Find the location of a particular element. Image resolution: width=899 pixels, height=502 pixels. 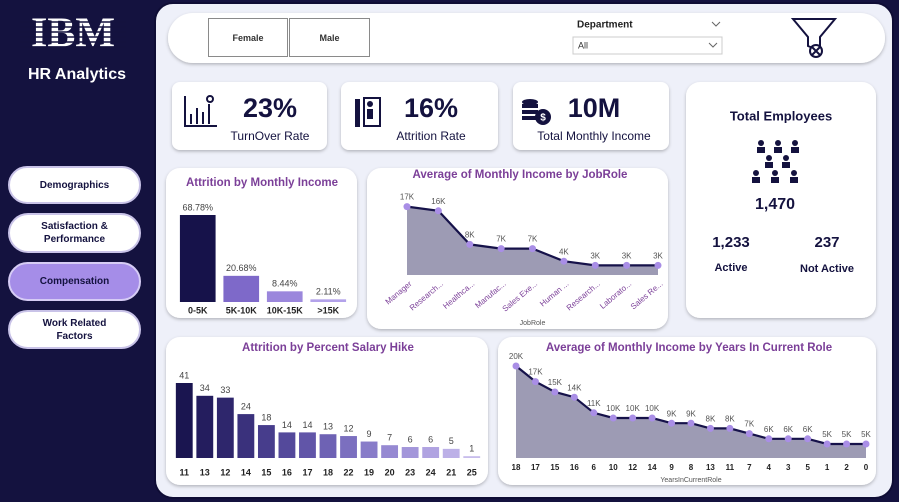

total-employees-card is located at coordinates (781, 200).